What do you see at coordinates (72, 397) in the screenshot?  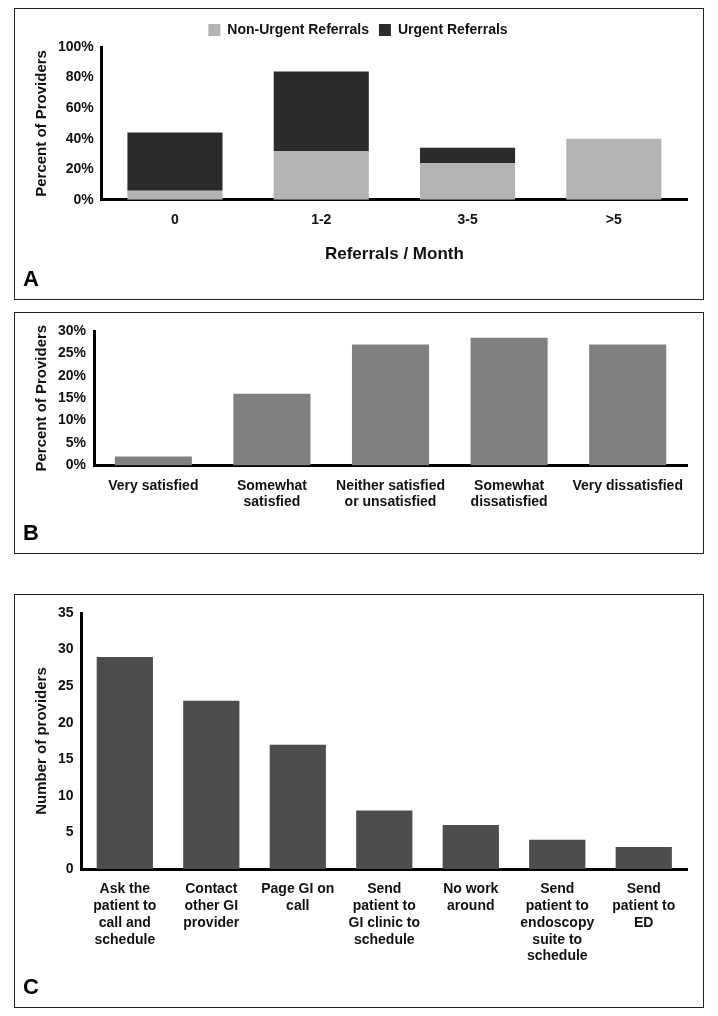 I see `y-tick-label: 15%` at bounding box center [72, 397].